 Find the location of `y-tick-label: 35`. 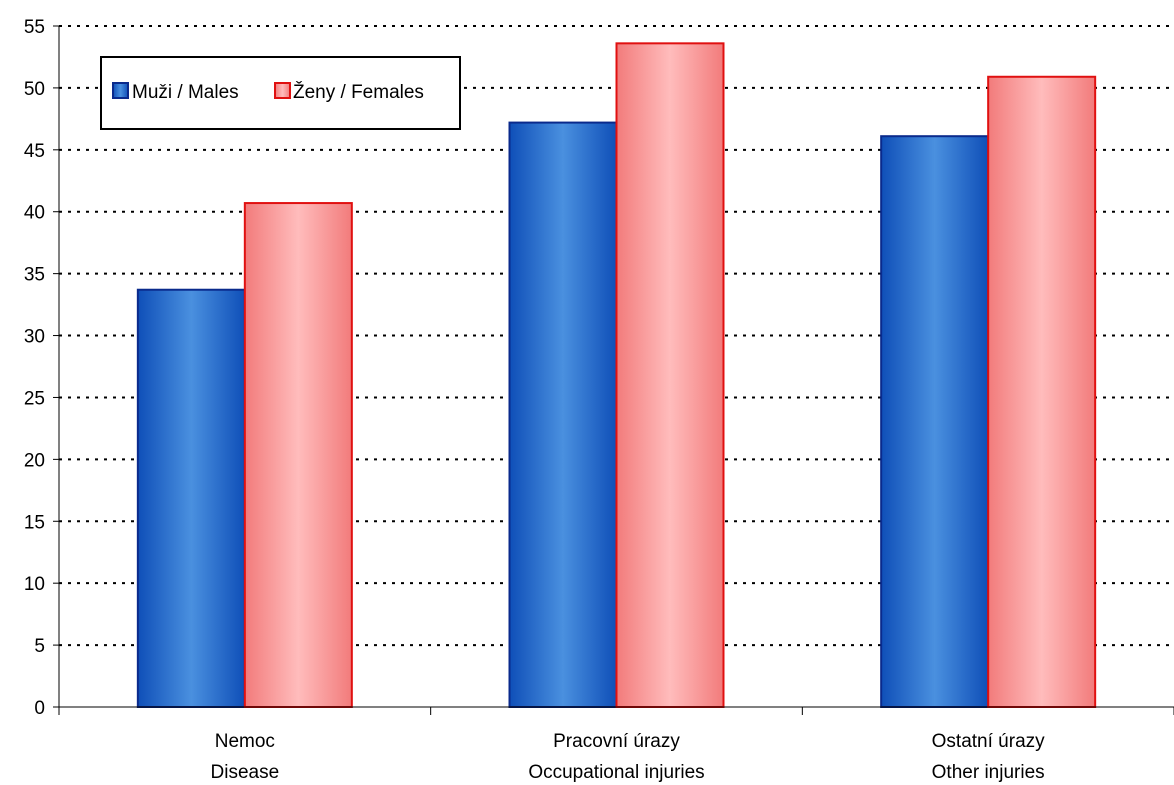

y-tick-label: 35 is located at coordinates (34, 275).